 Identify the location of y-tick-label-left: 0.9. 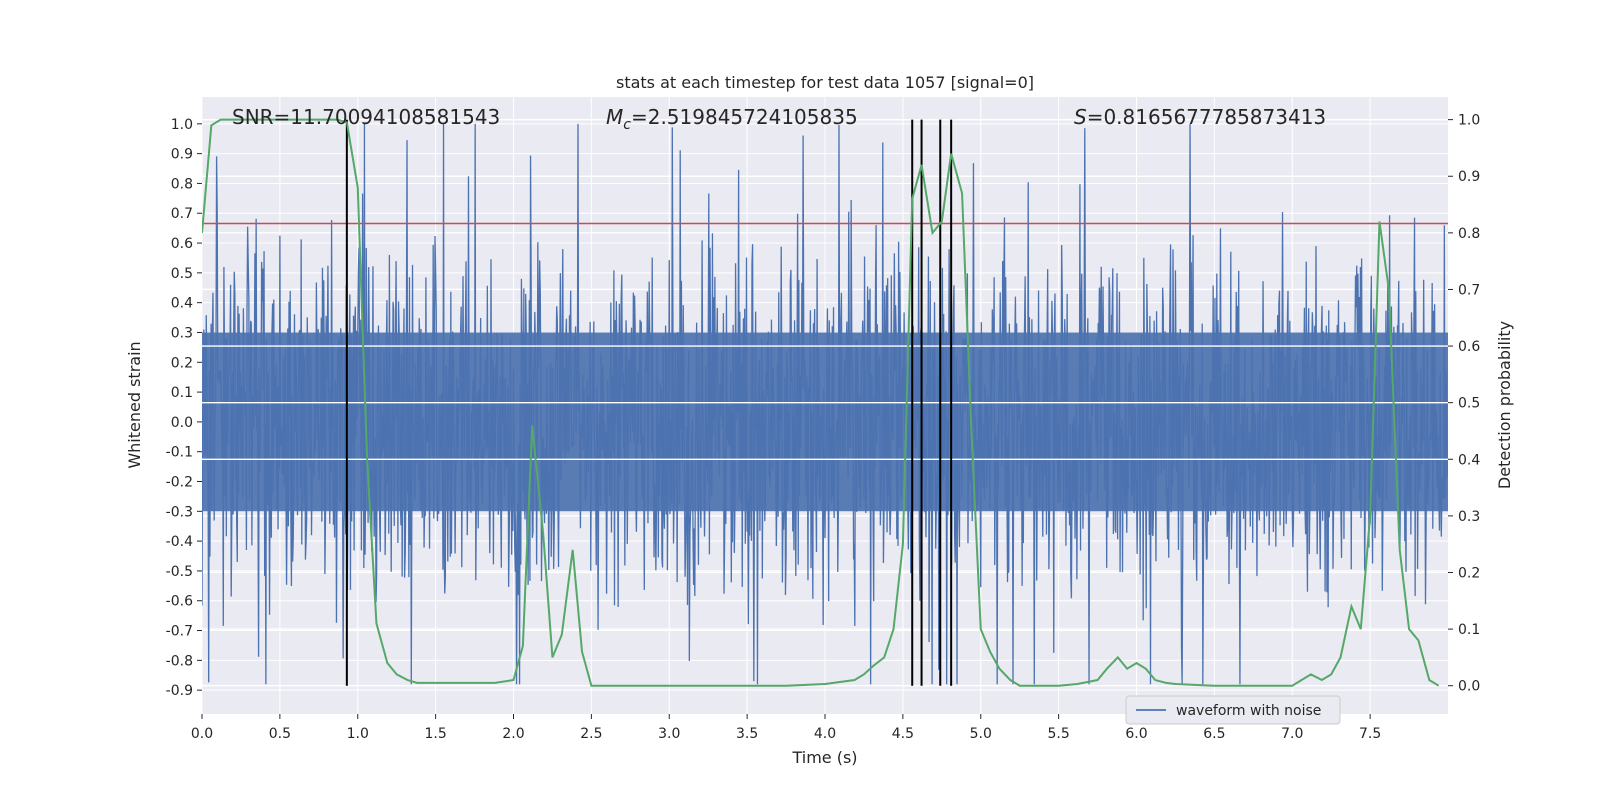
(182, 155).